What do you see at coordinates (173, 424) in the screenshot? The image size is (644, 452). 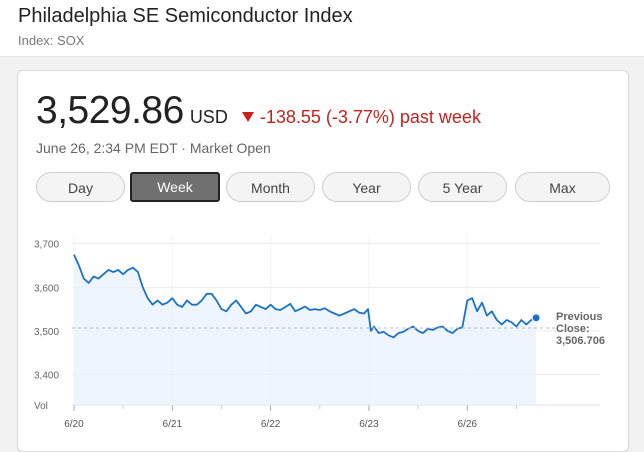 I see `x-tick-label: 6/21` at bounding box center [173, 424].